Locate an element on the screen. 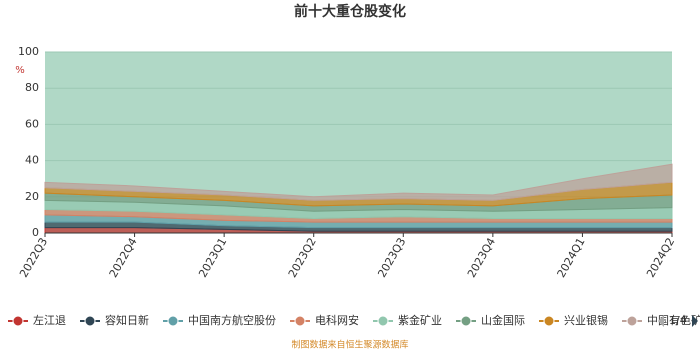 This screenshot has width=700, height=350. x-tick-label: 2023Q4 is located at coordinates (481, 258).